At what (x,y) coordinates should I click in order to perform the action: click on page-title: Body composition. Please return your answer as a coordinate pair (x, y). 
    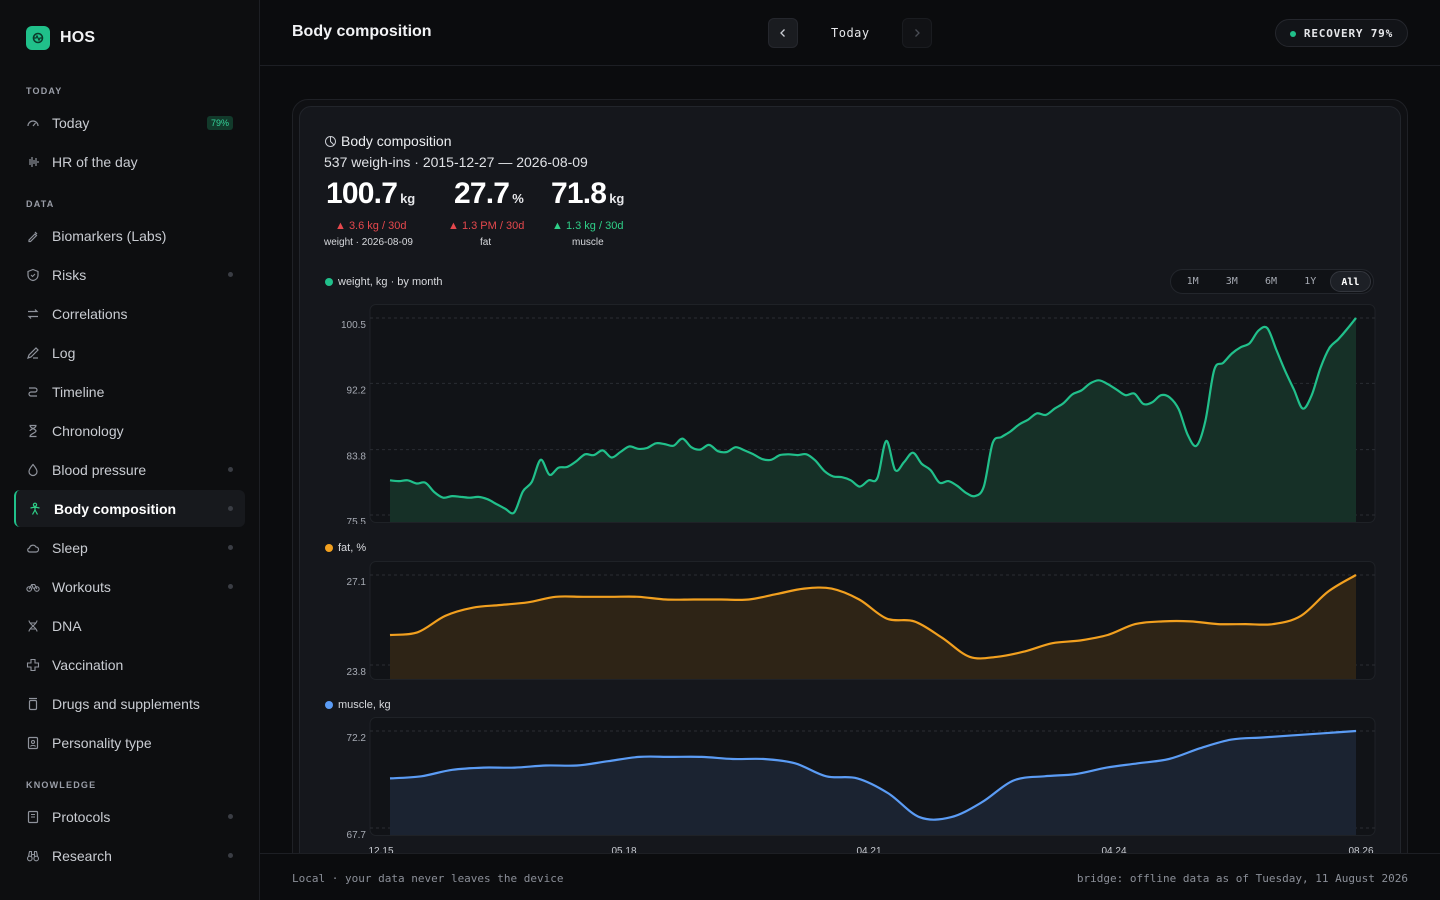
    Looking at the image, I should click on (362, 31).